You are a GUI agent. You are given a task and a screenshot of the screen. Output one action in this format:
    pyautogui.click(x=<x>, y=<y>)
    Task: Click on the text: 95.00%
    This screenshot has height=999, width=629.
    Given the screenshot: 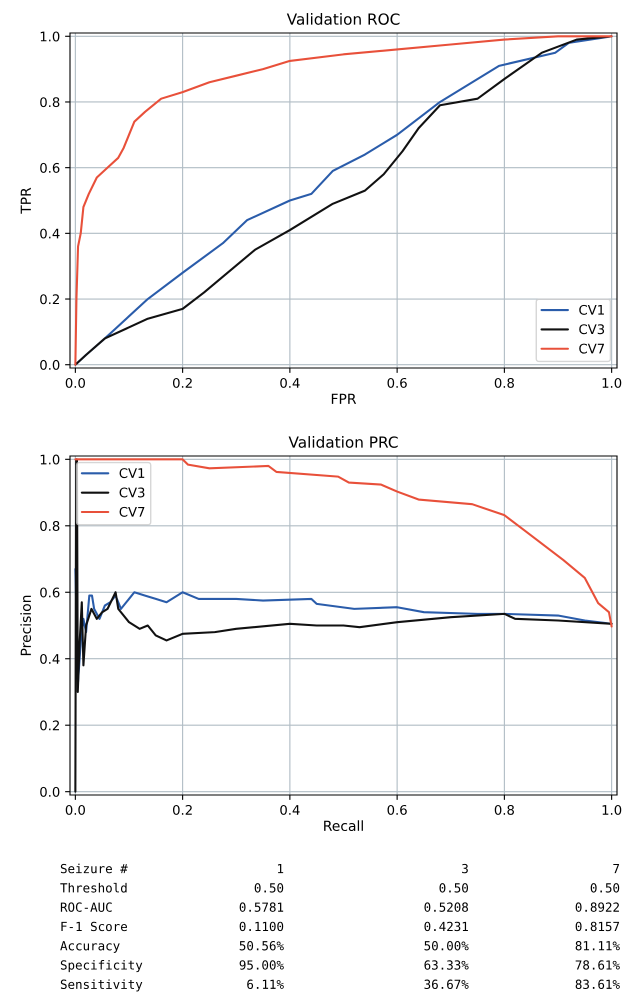 What is the action you would take?
    pyautogui.click(x=262, y=965)
    